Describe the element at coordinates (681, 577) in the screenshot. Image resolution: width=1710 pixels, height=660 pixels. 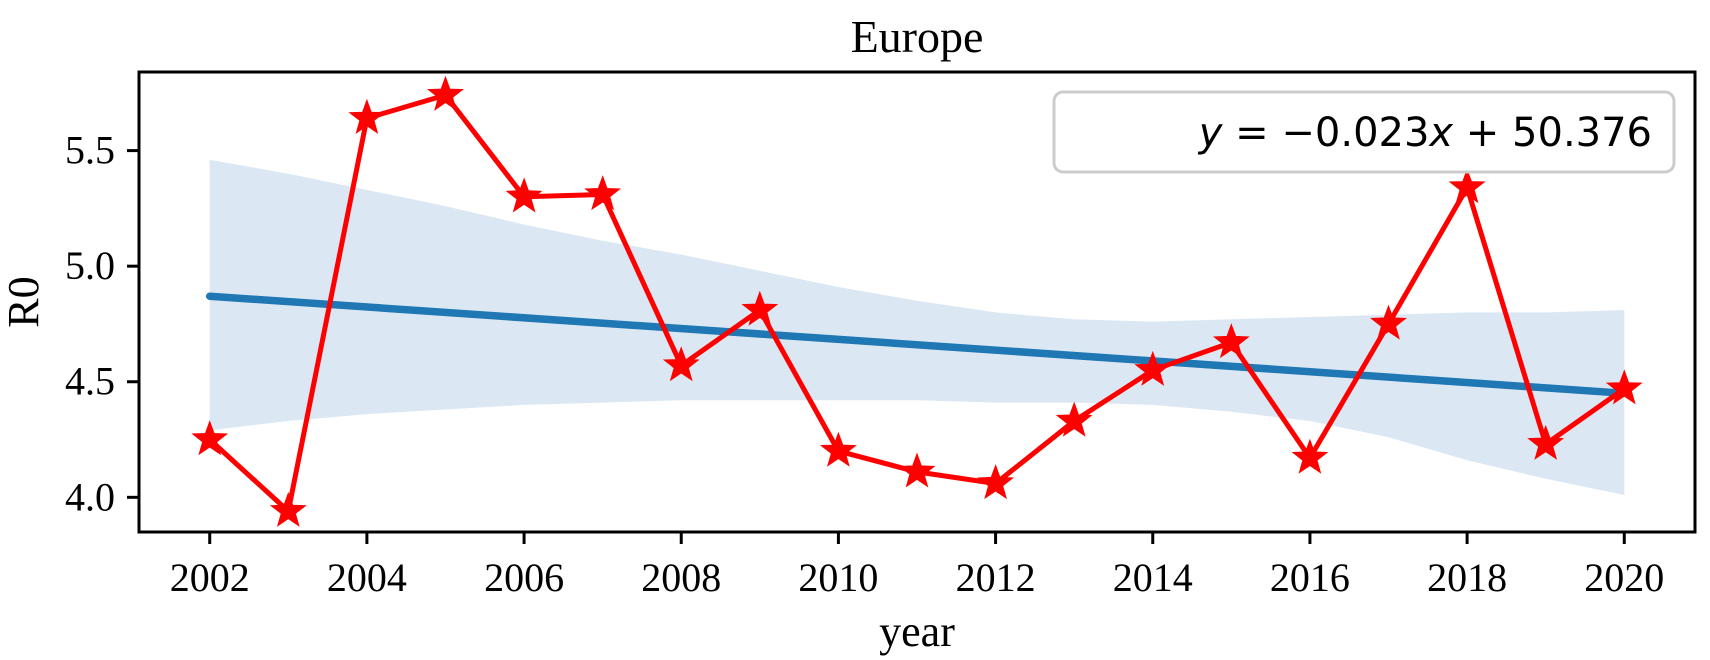
I see `x-tick-label: 2008` at that location.